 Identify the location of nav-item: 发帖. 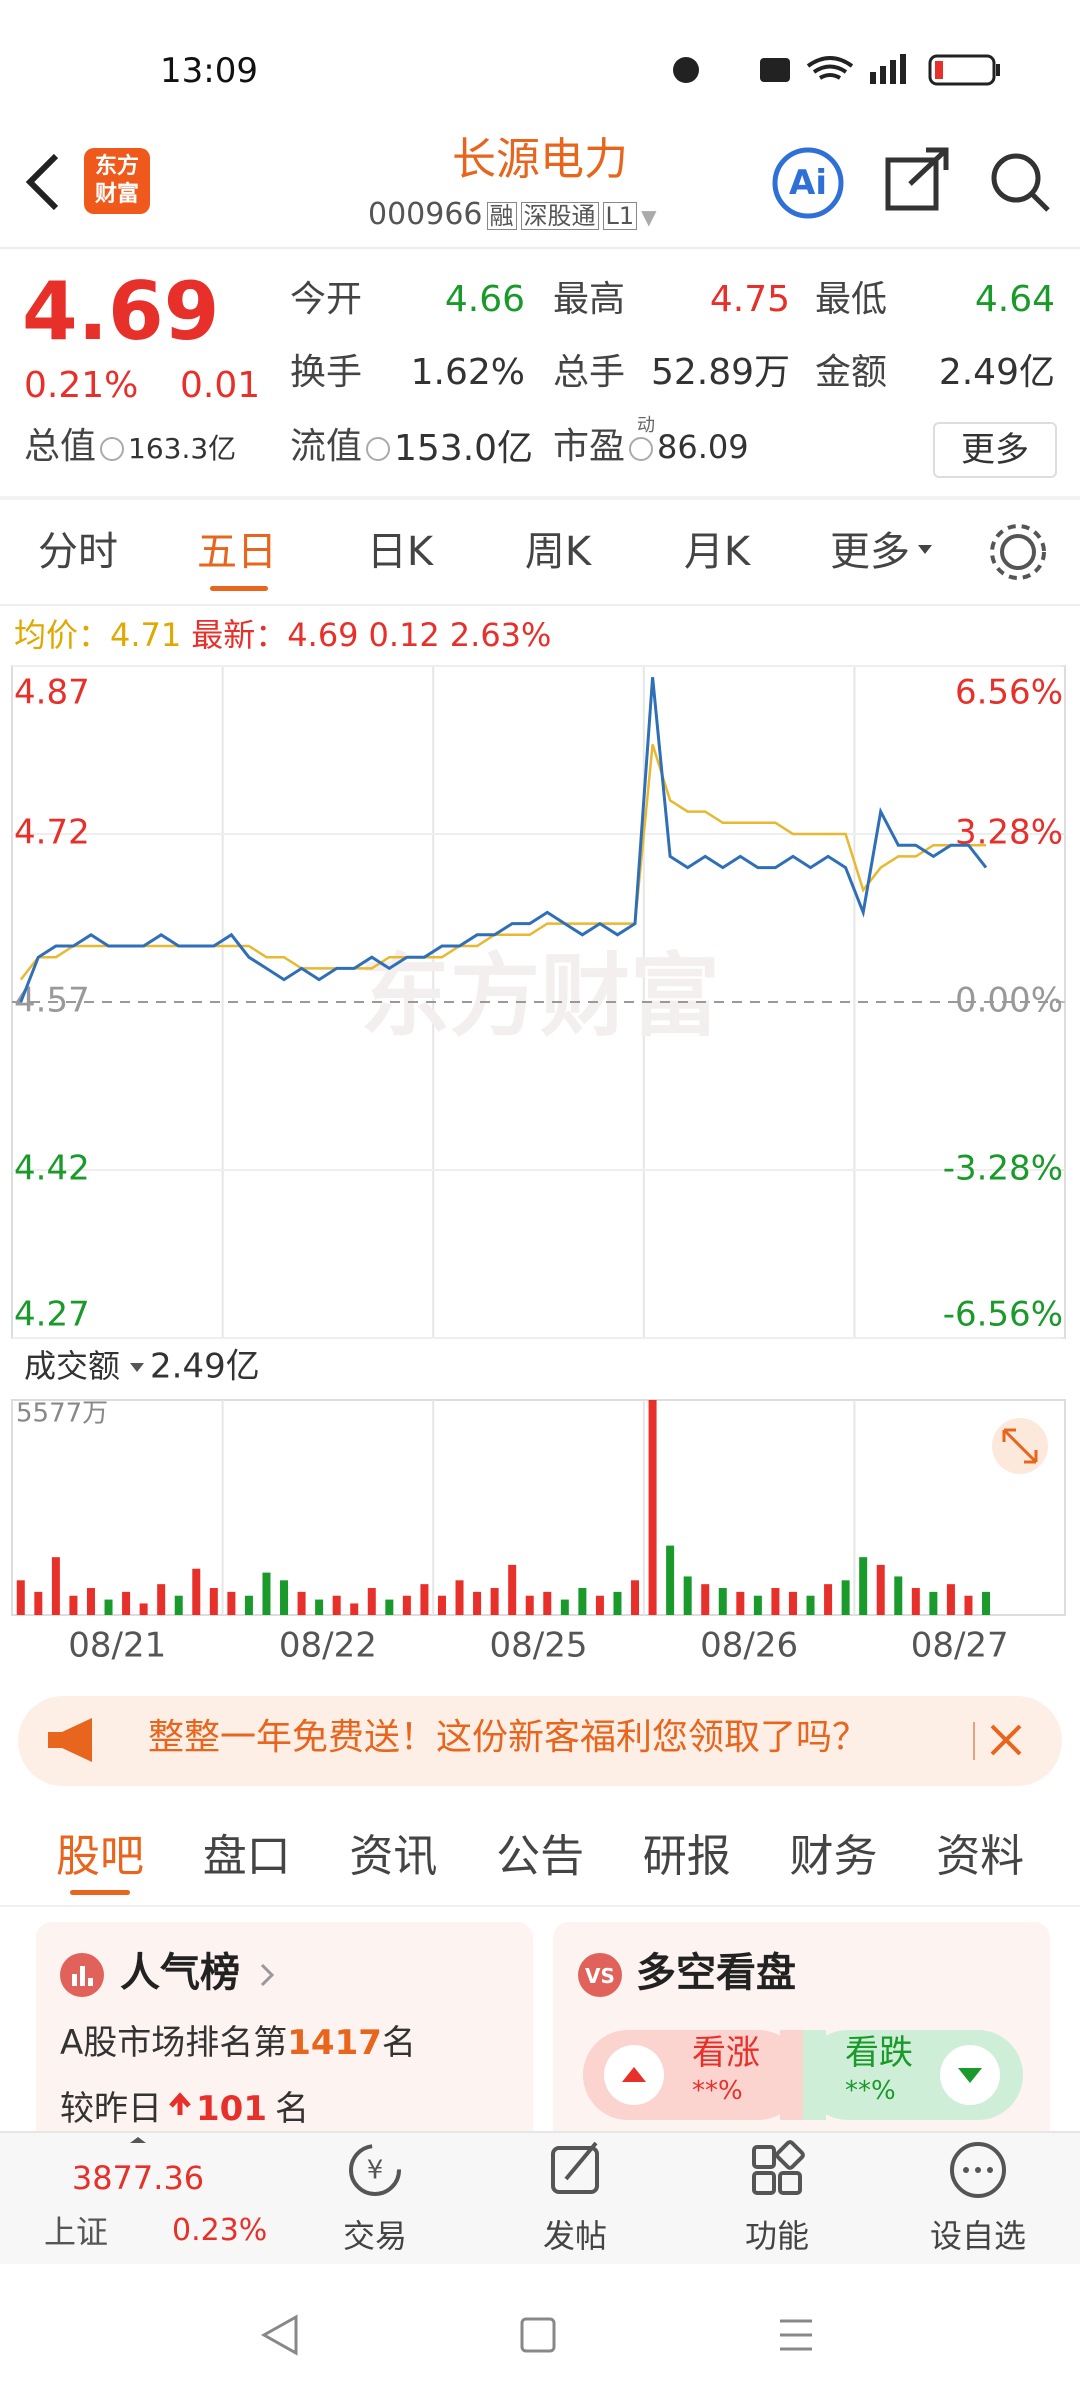
(575, 2236).